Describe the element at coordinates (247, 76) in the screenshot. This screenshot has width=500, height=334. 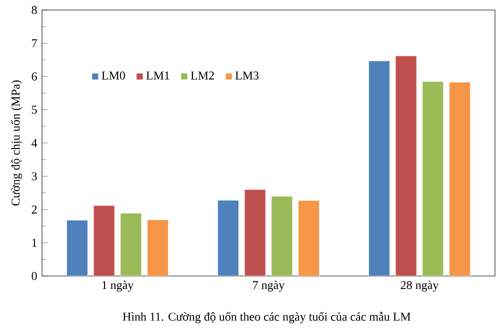
I see `legend-label: LM3` at that location.